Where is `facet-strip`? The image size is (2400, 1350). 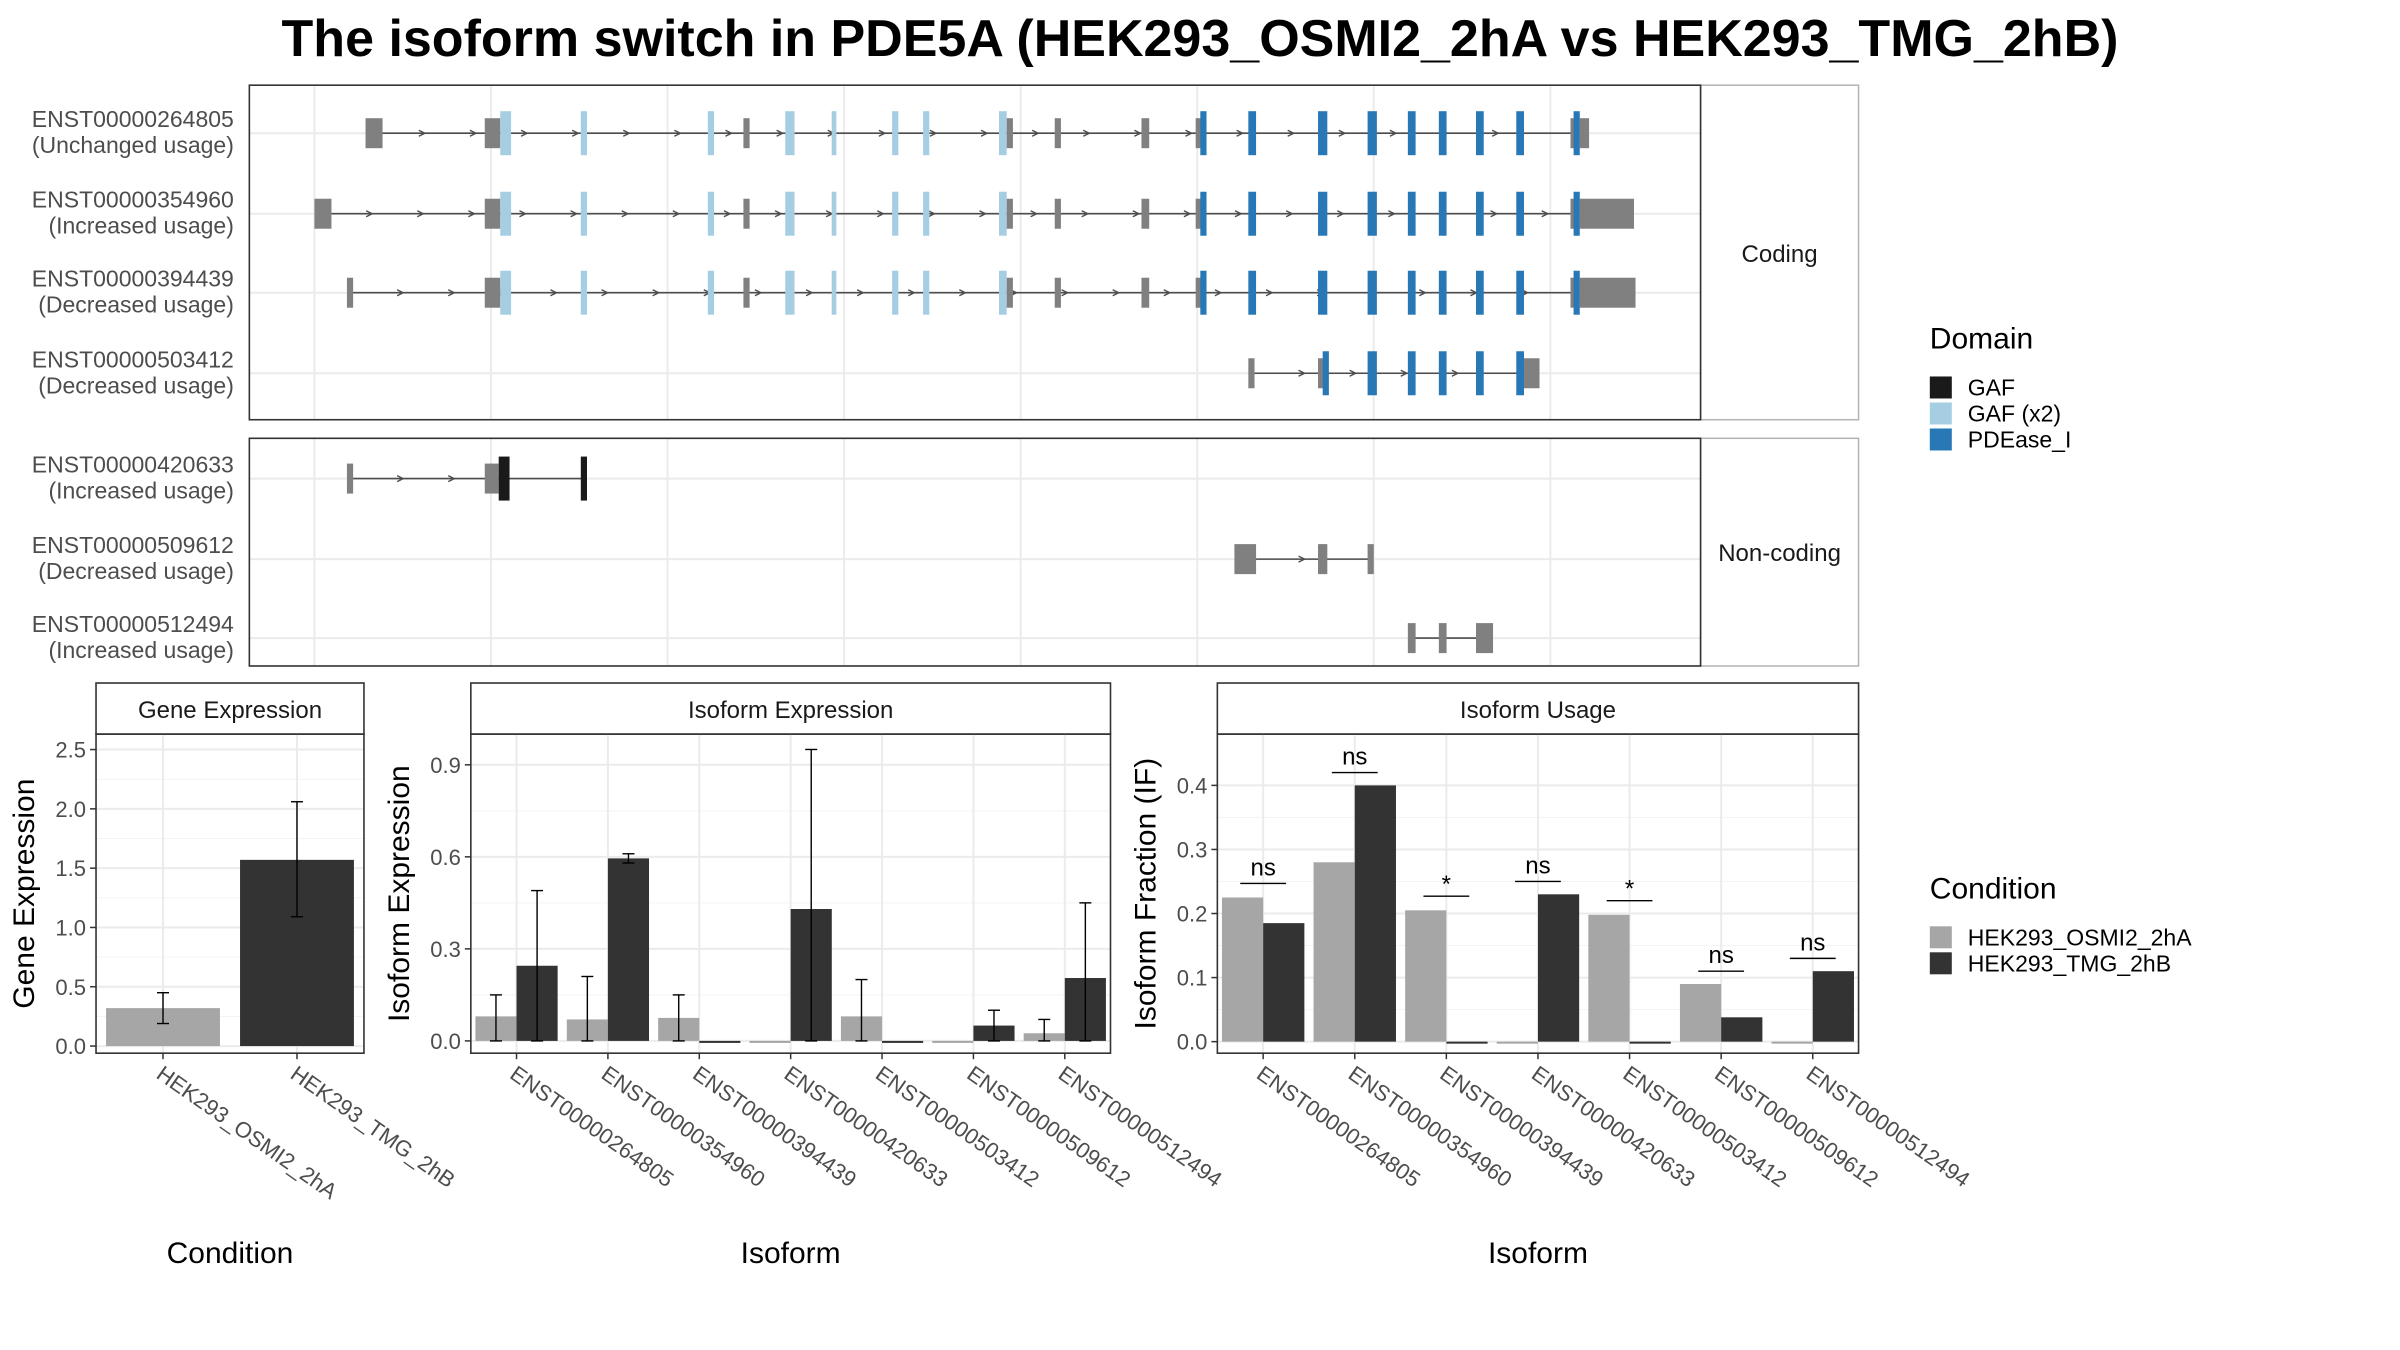
facet-strip is located at coordinates (1779, 252).